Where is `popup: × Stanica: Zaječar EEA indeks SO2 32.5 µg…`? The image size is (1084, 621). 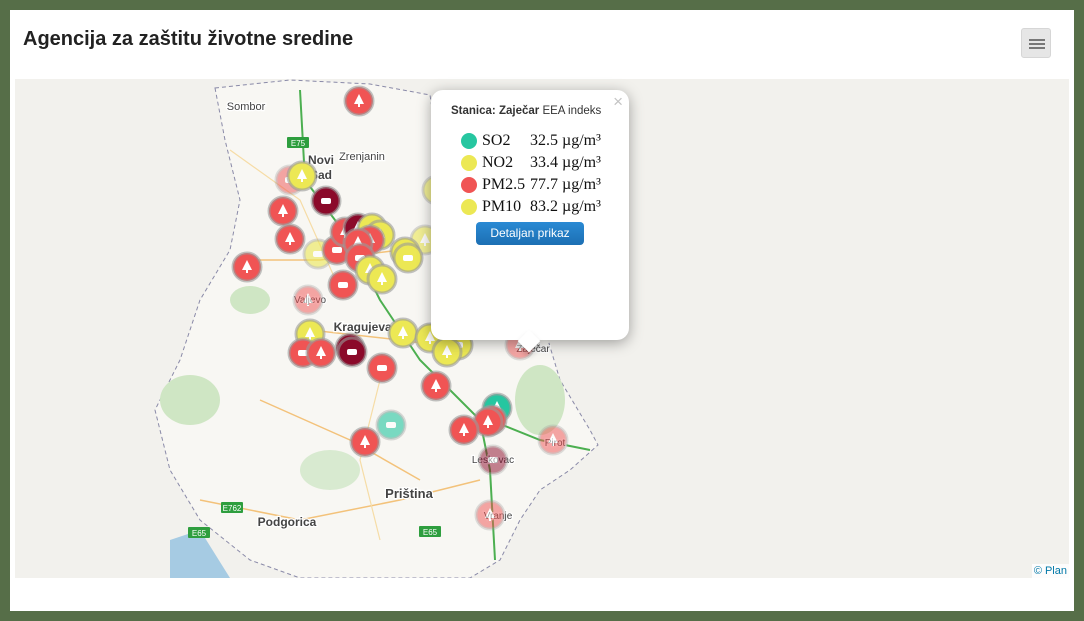 popup: × Stanica: Zaječar EEA indeks SO2 32.5 µg… is located at coordinates (530, 221).